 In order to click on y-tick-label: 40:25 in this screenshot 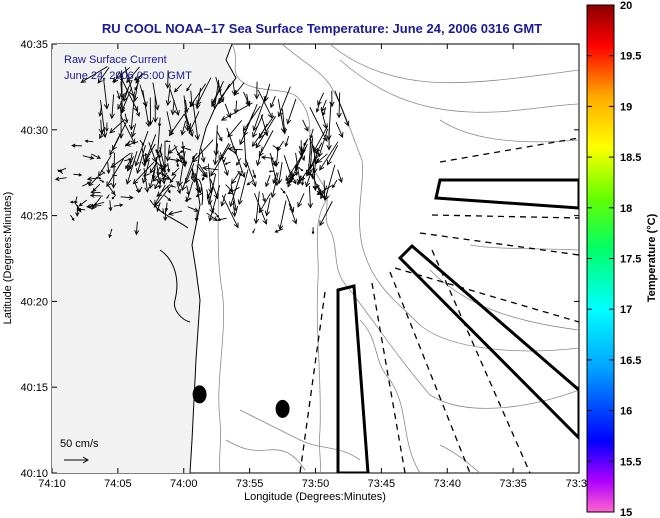, I will do `click(34, 217)`.